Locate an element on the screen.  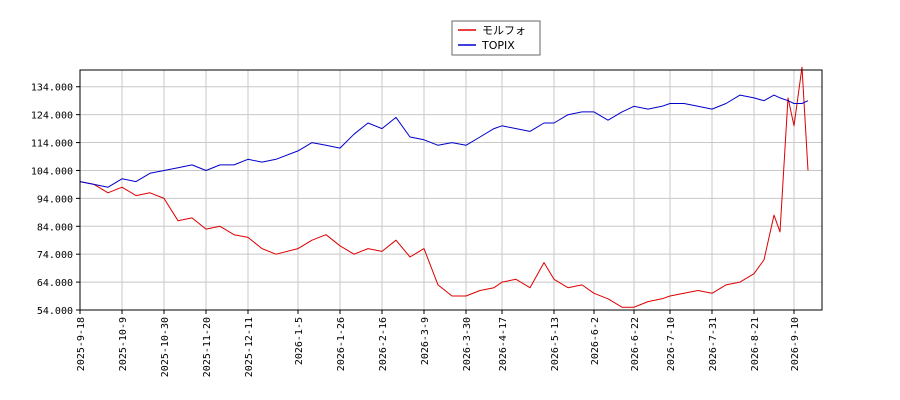
x-tick-label: 2026-1-26 is located at coordinates (341, 344).